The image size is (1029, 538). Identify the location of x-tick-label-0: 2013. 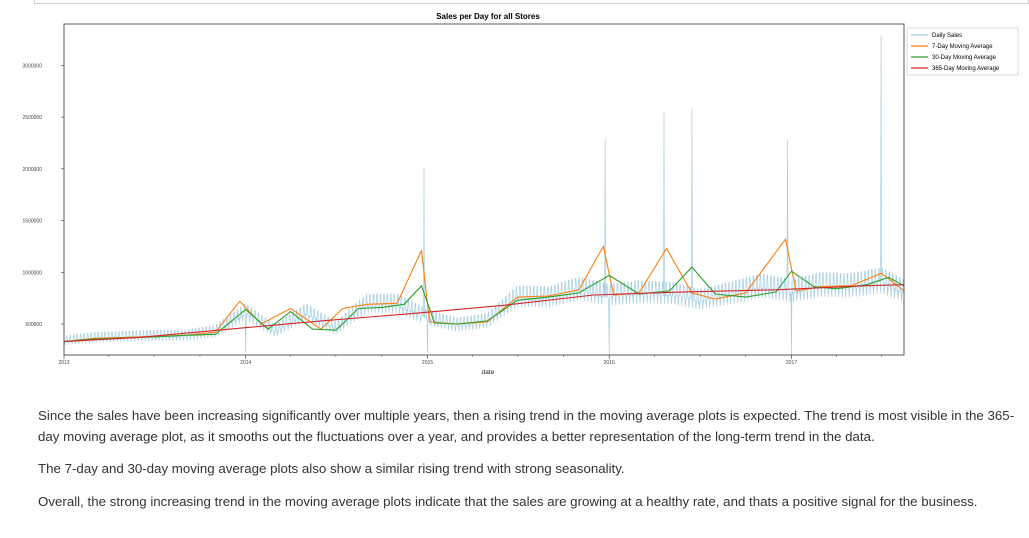
(63, 363).